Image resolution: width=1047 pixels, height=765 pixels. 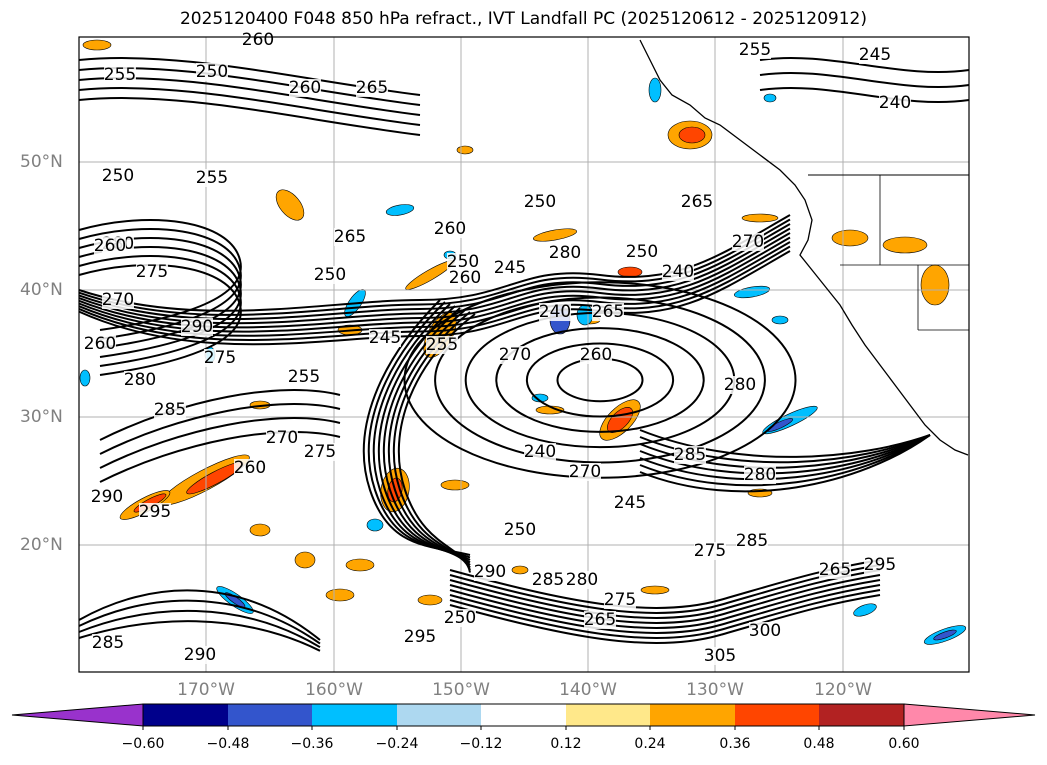 What do you see at coordinates (819, 744) in the screenshot?
I see `colorbar-tick-label: 0.48` at bounding box center [819, 744].